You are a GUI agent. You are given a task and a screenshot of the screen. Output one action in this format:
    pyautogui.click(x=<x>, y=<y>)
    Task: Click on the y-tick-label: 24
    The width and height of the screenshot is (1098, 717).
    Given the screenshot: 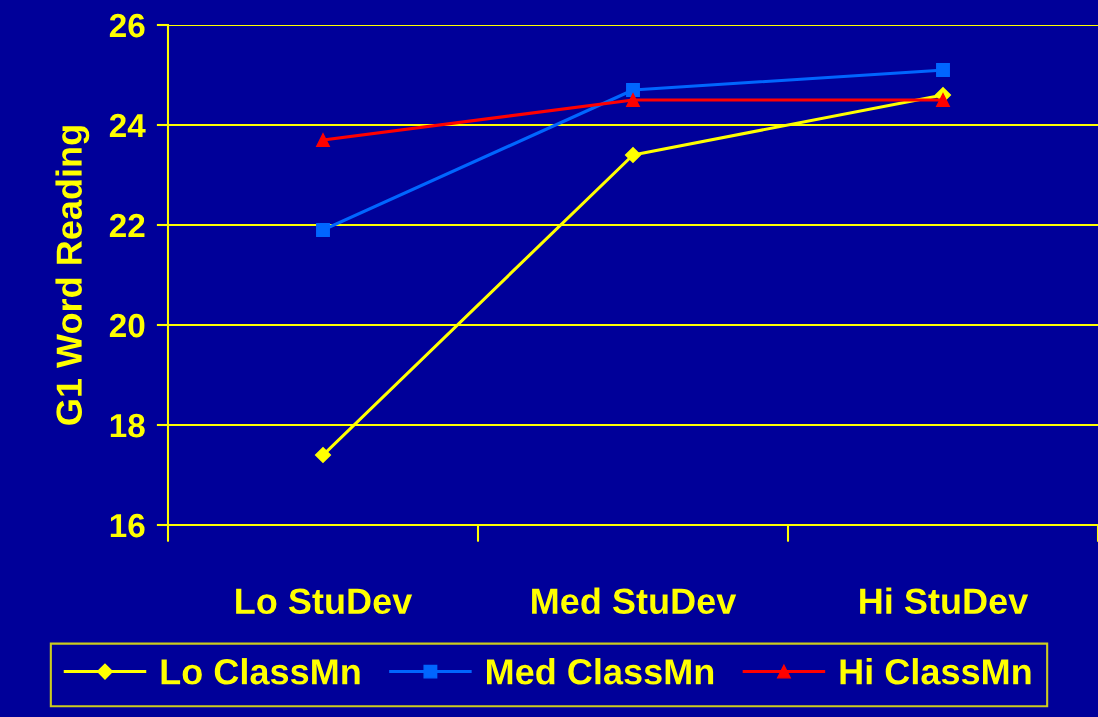 What is the action you would take?
    pyautogui.click(x=127, y=125)
    